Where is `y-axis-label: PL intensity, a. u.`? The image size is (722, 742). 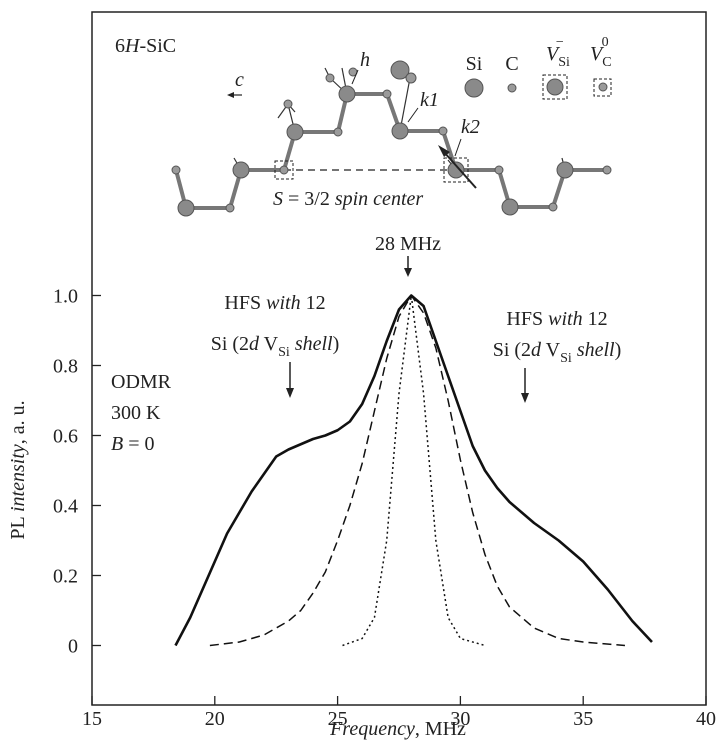
y-axis-label: PL intensity, a. u. is located at coordinates (18, 469).